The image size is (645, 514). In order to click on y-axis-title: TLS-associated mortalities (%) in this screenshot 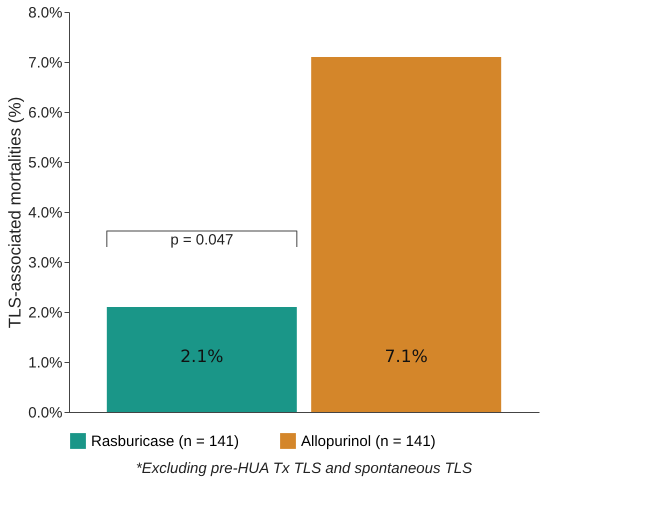, I will do `click(14, 212)`.